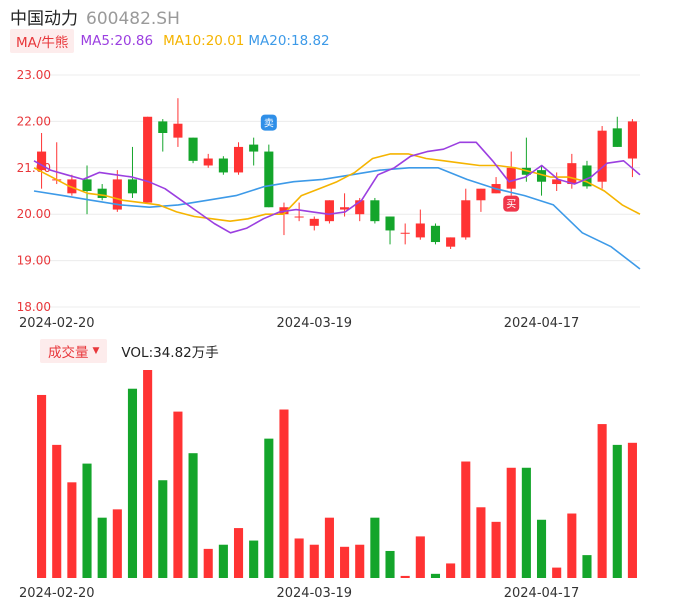  What do you see at coordinates (68, 353) in the screenshot?
I see `volume-switch-label: 成交量` at bounding box center [68, 353].